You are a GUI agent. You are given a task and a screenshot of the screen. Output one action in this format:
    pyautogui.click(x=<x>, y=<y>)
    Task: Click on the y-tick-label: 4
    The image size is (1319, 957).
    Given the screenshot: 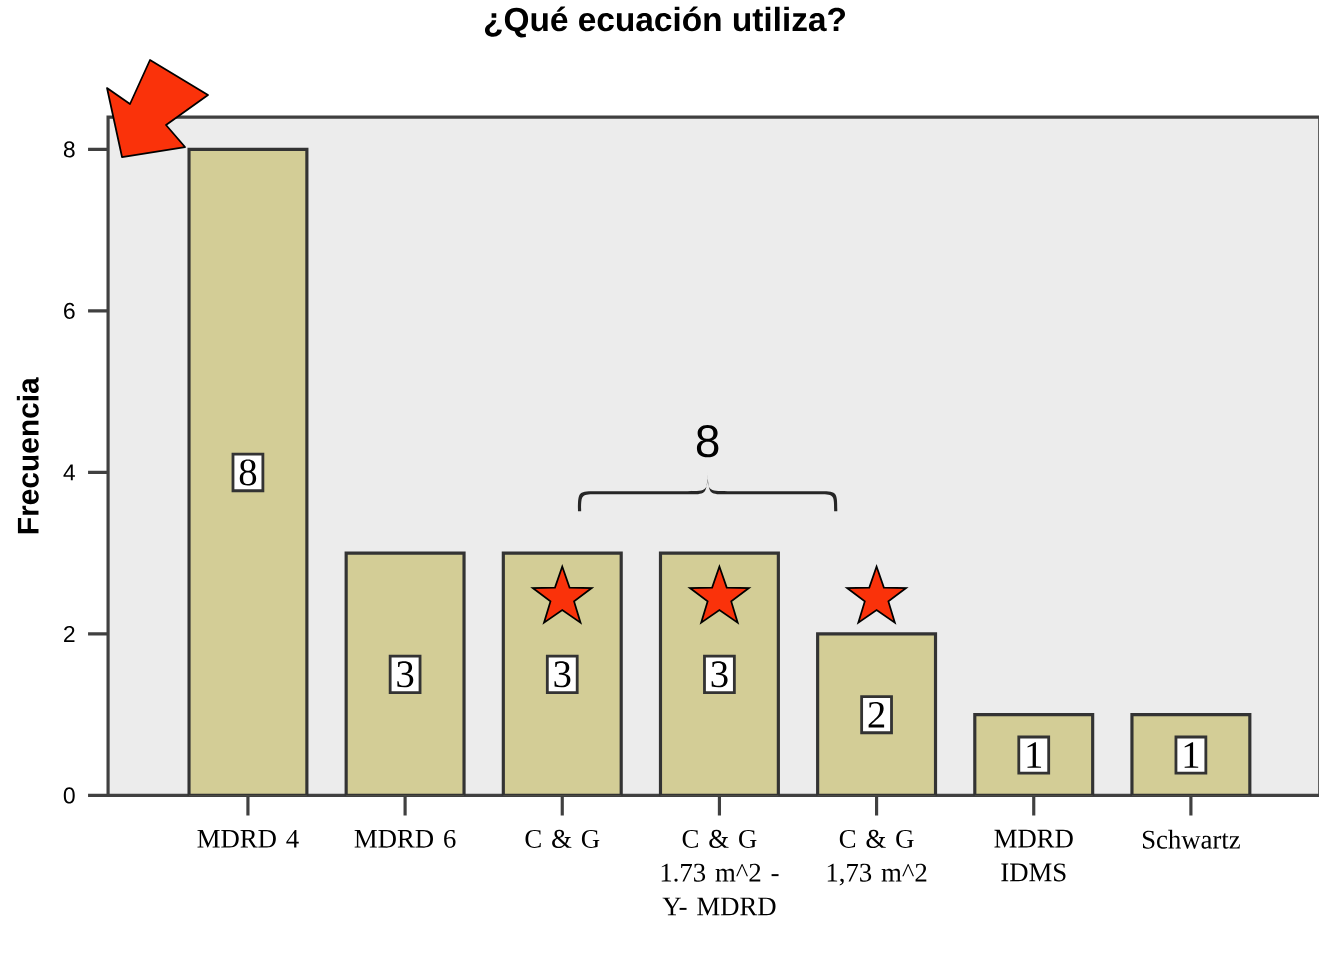 What is the action you would take?
    pyautogui.click(x=69, y=472)
    